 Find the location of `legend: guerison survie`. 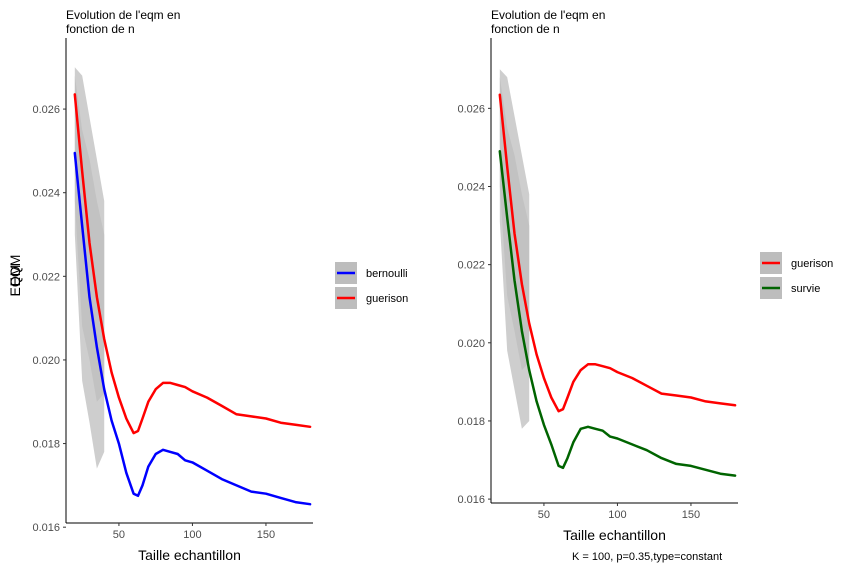

legend: guerison survie is located at coordinates (796, 275).